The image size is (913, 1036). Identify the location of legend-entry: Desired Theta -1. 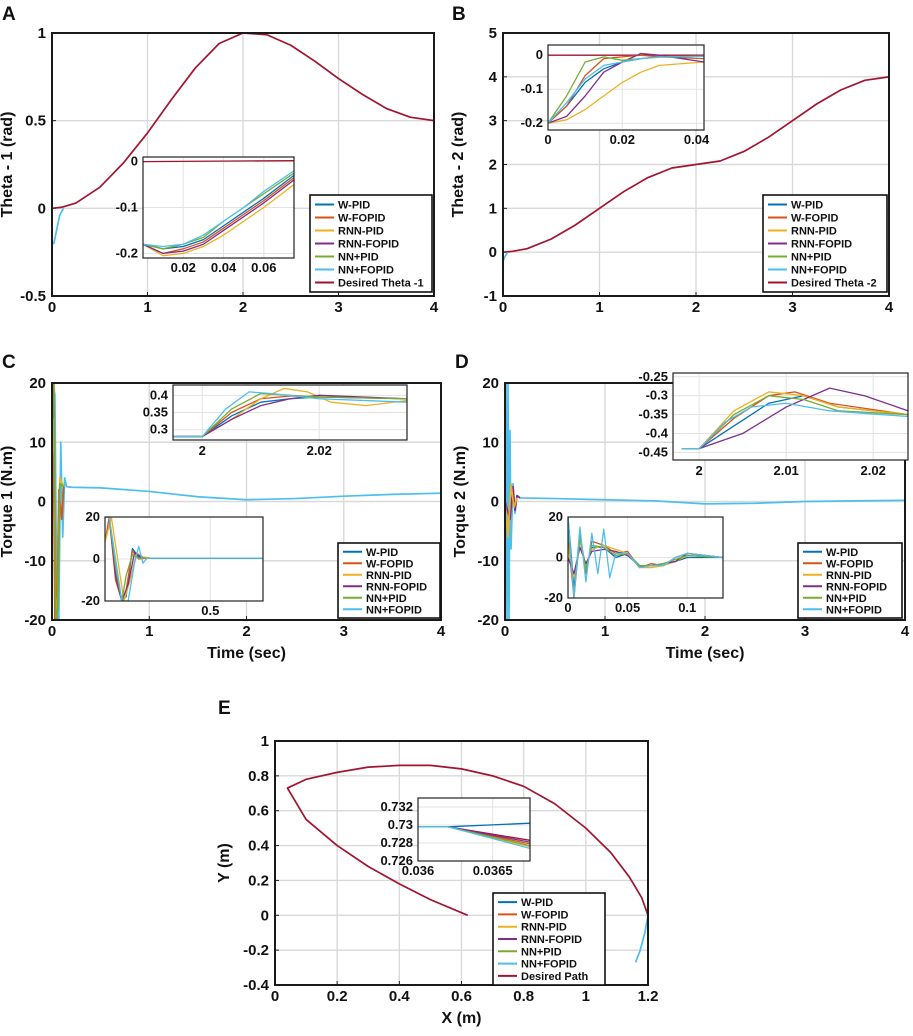
(381, 284).